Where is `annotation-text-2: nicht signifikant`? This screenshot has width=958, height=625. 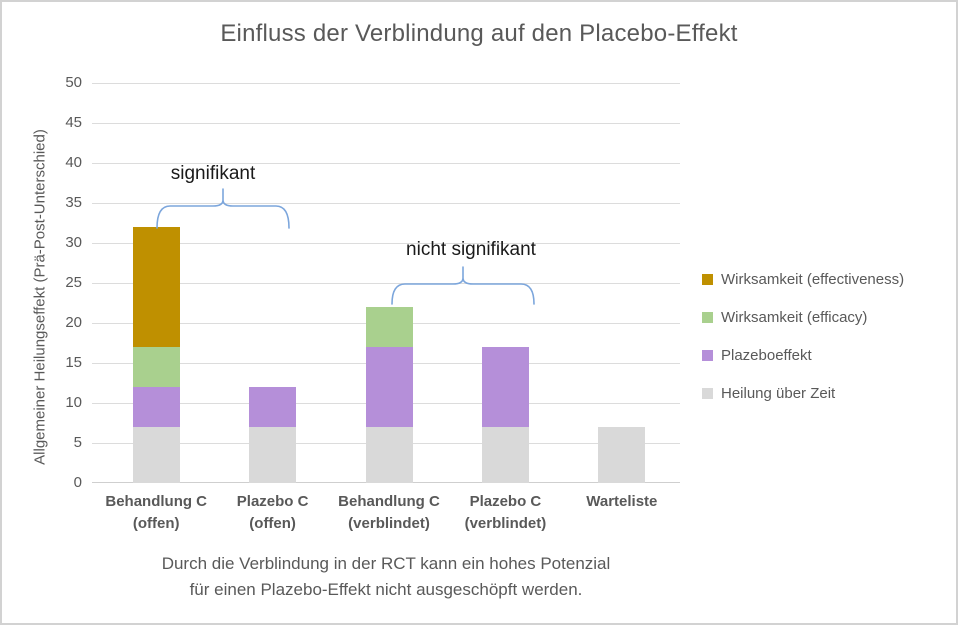
annotation-text-2: nicht signifikant is located at coordinates (471, 249).